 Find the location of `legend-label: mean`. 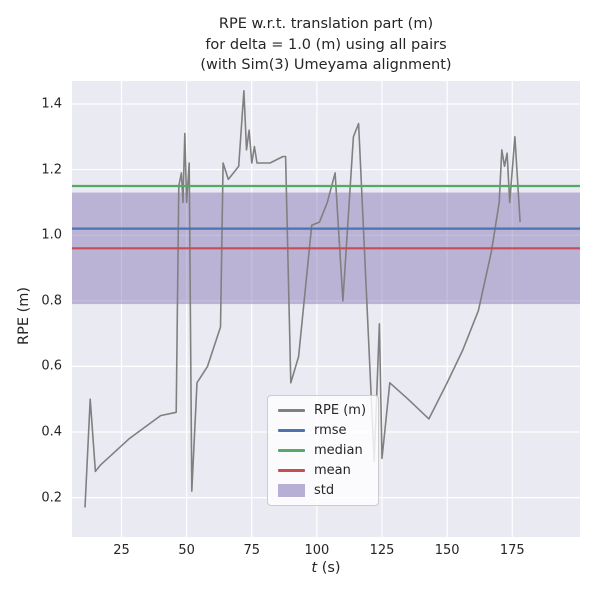

legend-label: mean is located at coordinates (332, 470).